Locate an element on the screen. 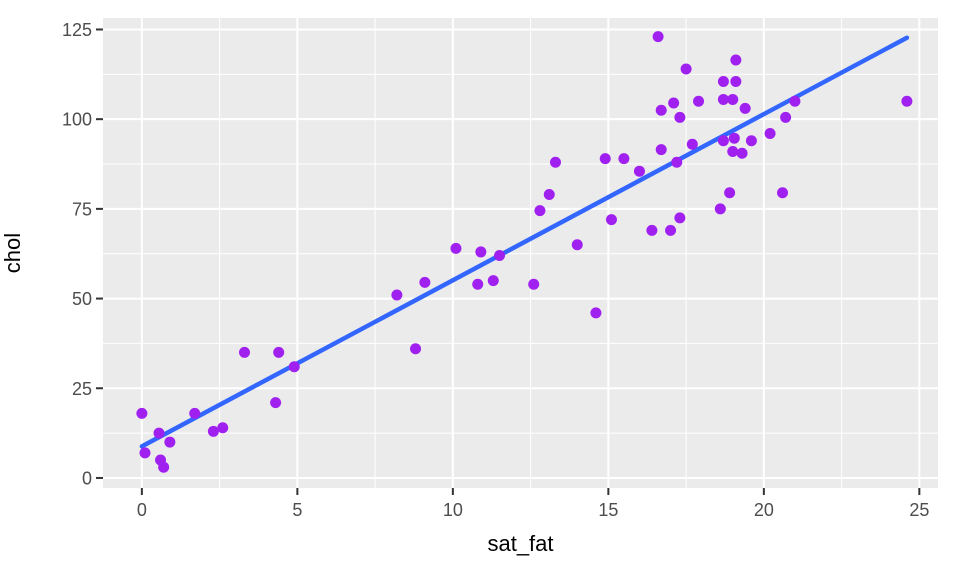  x-tick-label: 15 is located at coordinates (608, 510).